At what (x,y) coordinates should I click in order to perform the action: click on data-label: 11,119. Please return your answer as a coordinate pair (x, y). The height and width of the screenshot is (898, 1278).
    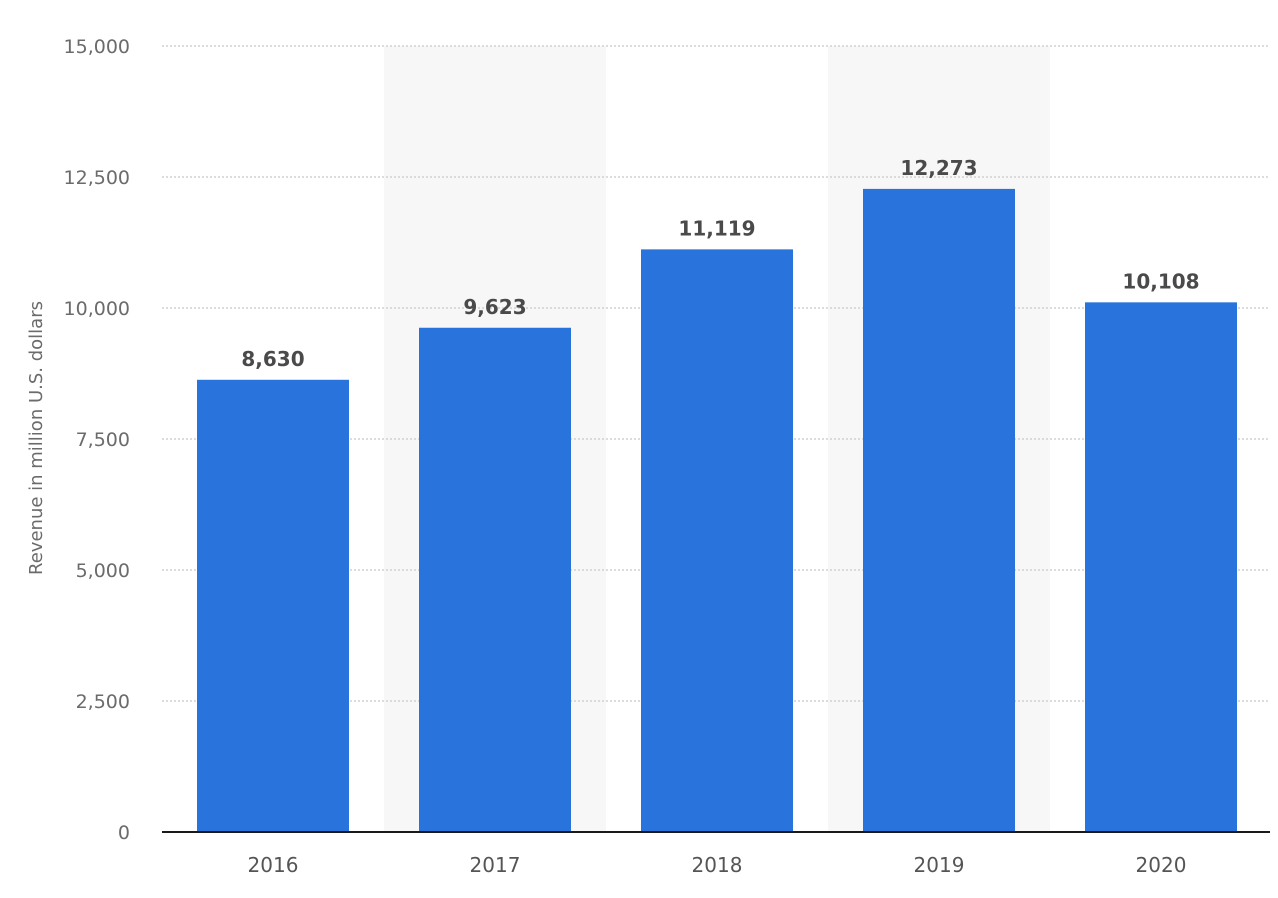
    Looking at the image, I should click on (716, 228).